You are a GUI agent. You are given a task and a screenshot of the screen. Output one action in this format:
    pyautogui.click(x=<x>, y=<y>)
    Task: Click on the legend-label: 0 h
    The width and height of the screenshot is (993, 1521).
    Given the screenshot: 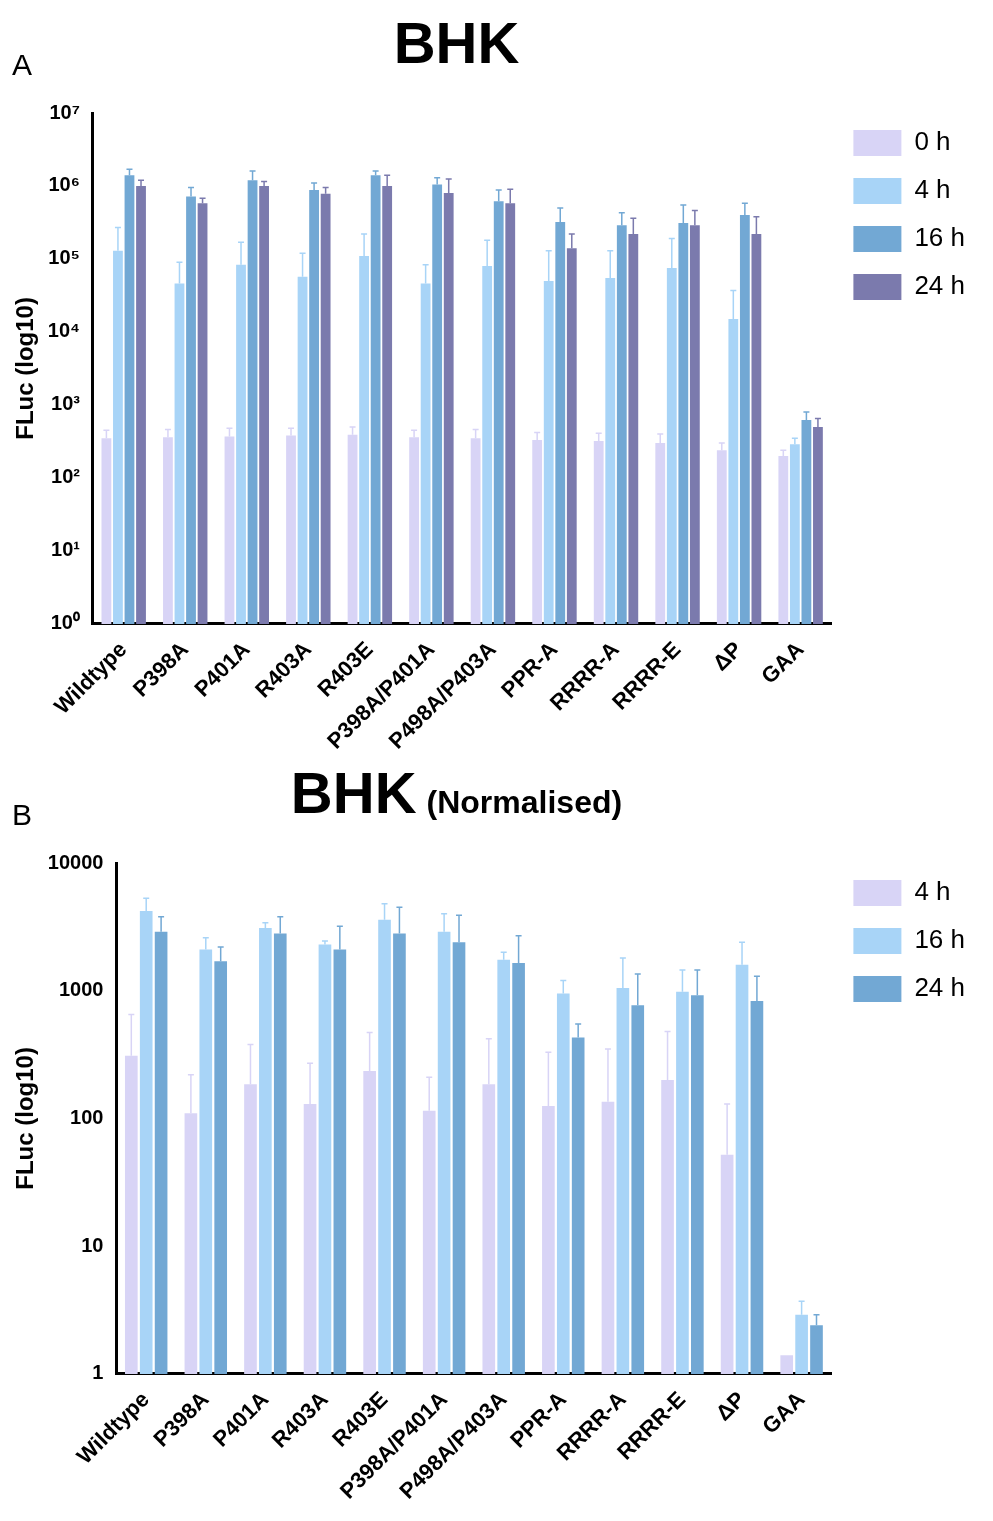 What is the action you would take?
    pyautogui.click(x=932, y=141)
    